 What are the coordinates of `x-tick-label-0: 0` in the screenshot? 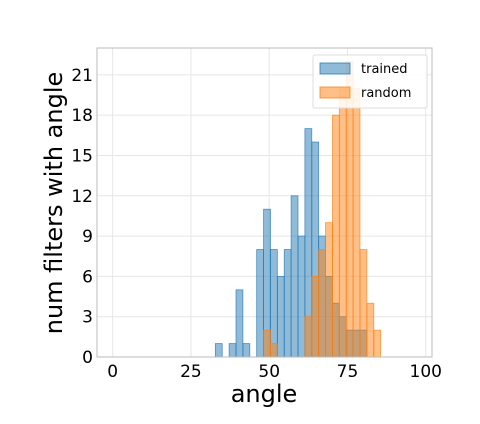 It's located at (112, 372).